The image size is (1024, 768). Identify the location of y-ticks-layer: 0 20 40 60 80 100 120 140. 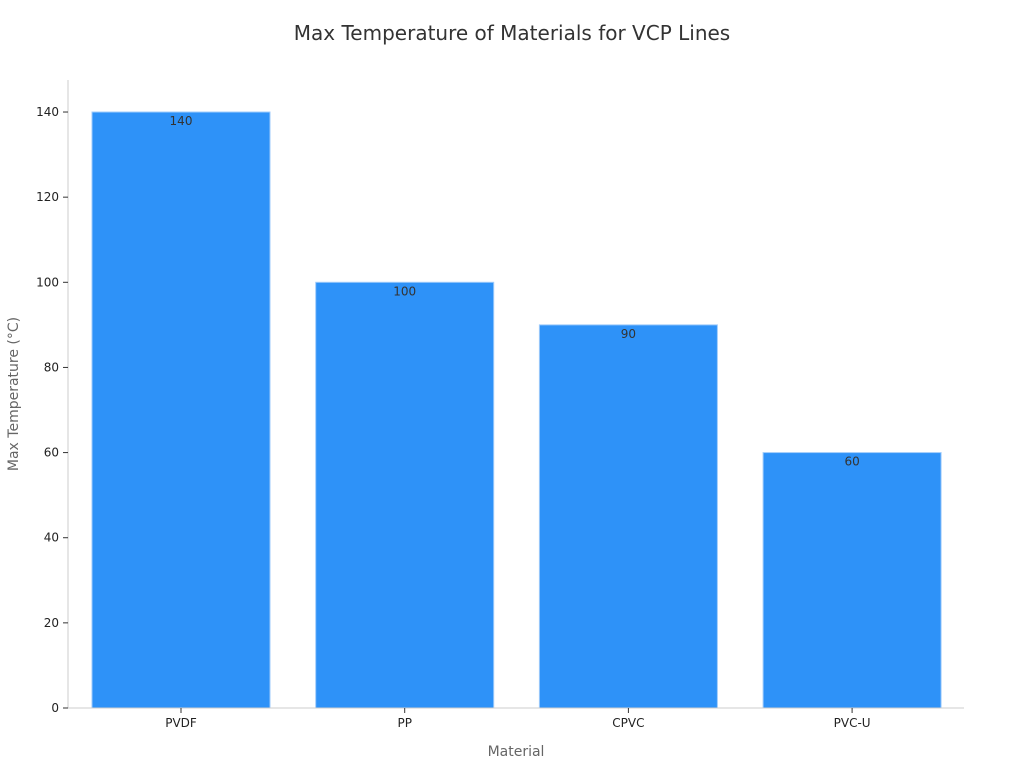
(52, 410).